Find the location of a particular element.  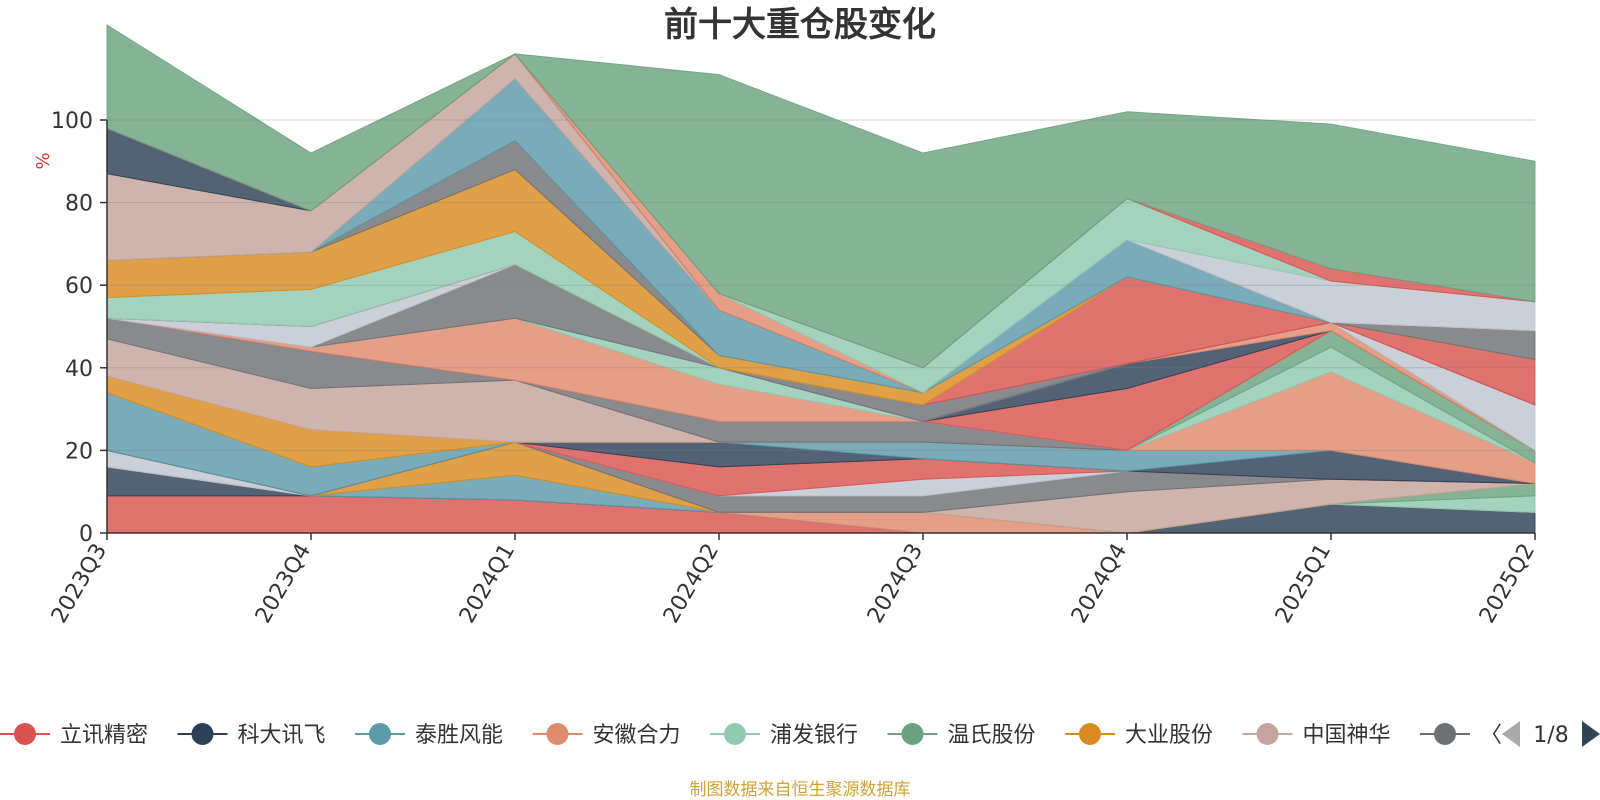

x-tick-label: 2024Q4 is located at coordinates (1099, 584).